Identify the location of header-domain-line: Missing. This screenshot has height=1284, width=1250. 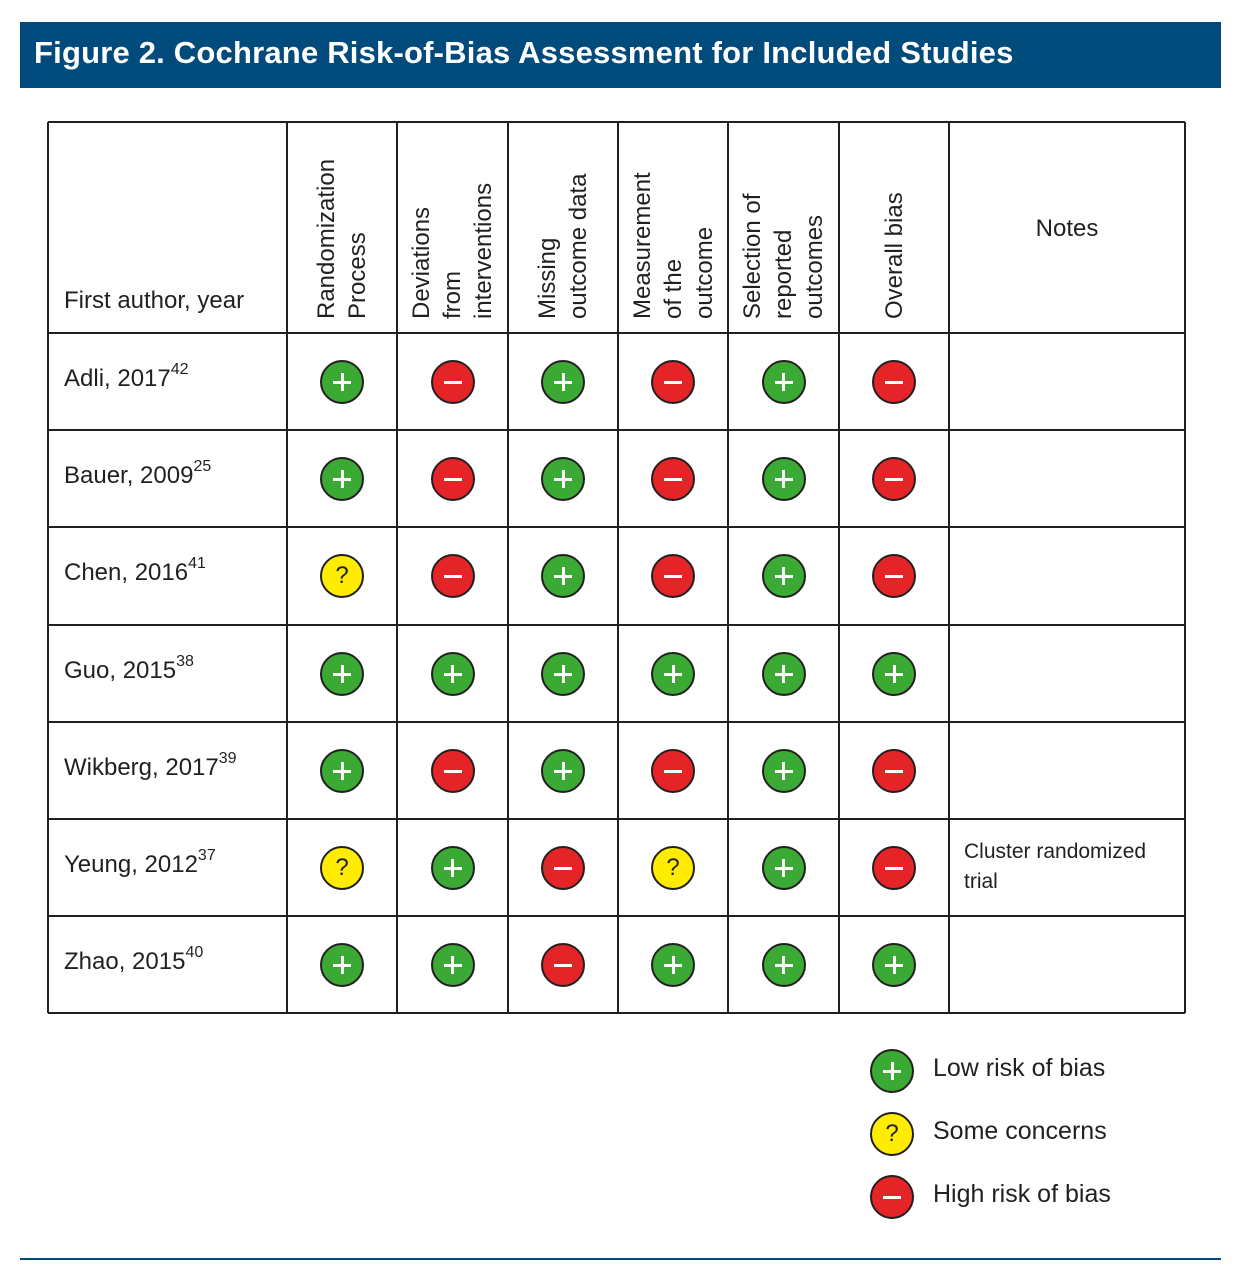
(547, 278).